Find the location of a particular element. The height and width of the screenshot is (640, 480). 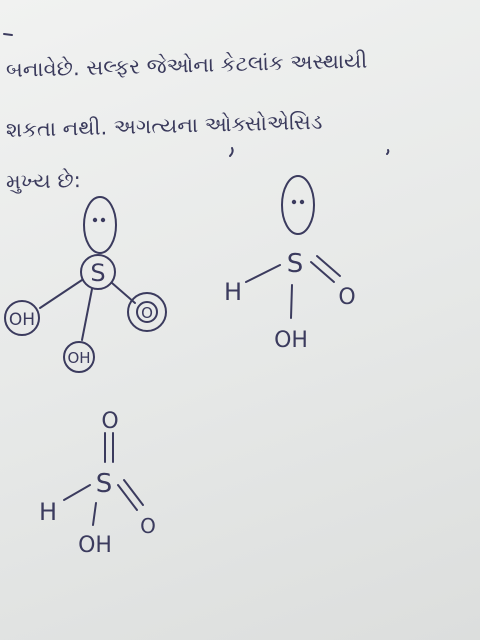

structure-1: S OH OH O is located at coordinates (85, 284).